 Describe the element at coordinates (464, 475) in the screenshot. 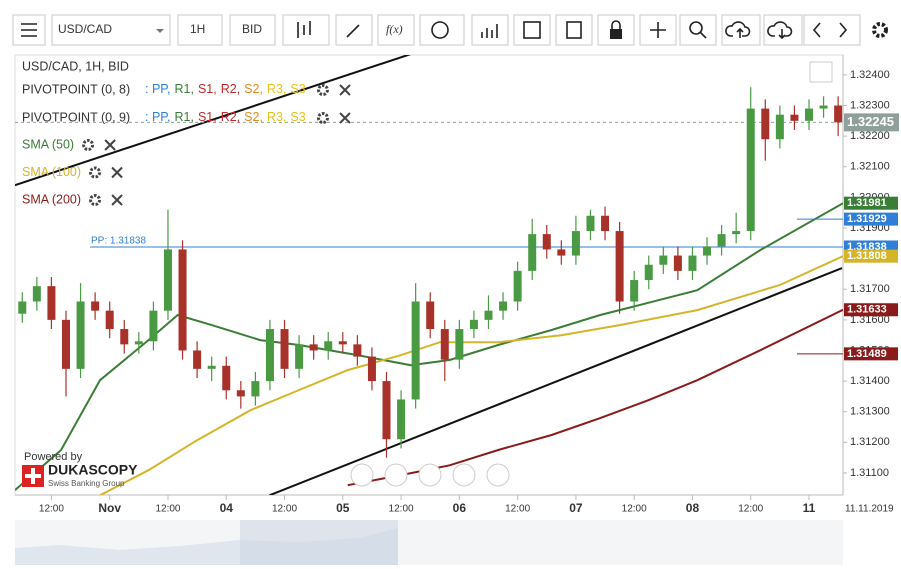

I see `zoom-in-button` at that location.